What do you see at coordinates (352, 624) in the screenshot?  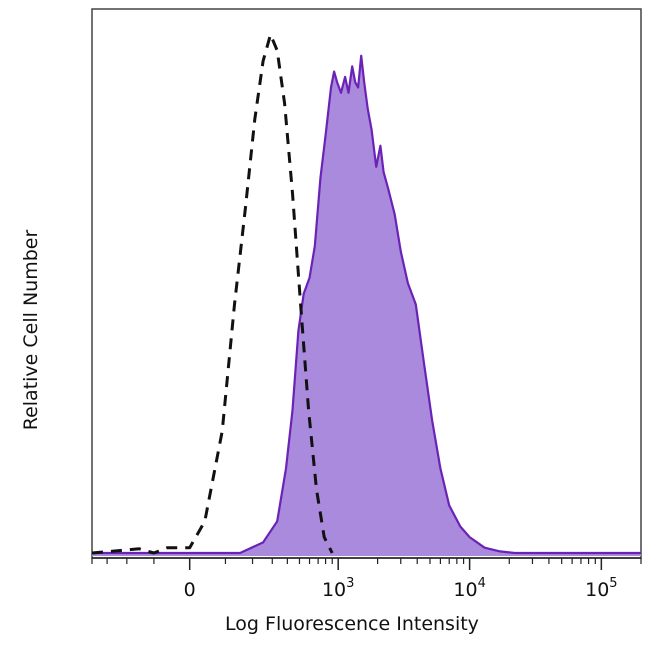 I see `x-axis-title: Log Fluorescence Intensity` at bounding box center [352, 624].